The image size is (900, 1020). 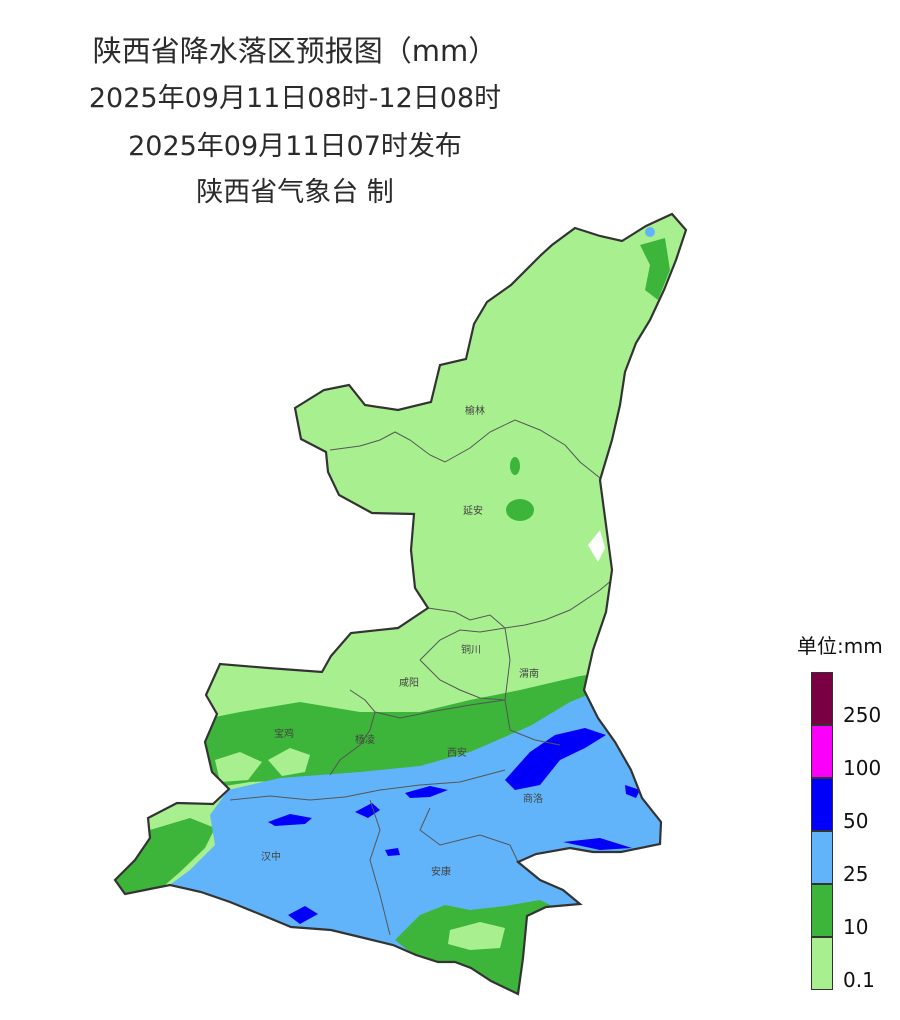 What do you see at coordinates (856, 821) in the screenshot?
I see `legend-label-3: 50` at bounding box center [856, 821].